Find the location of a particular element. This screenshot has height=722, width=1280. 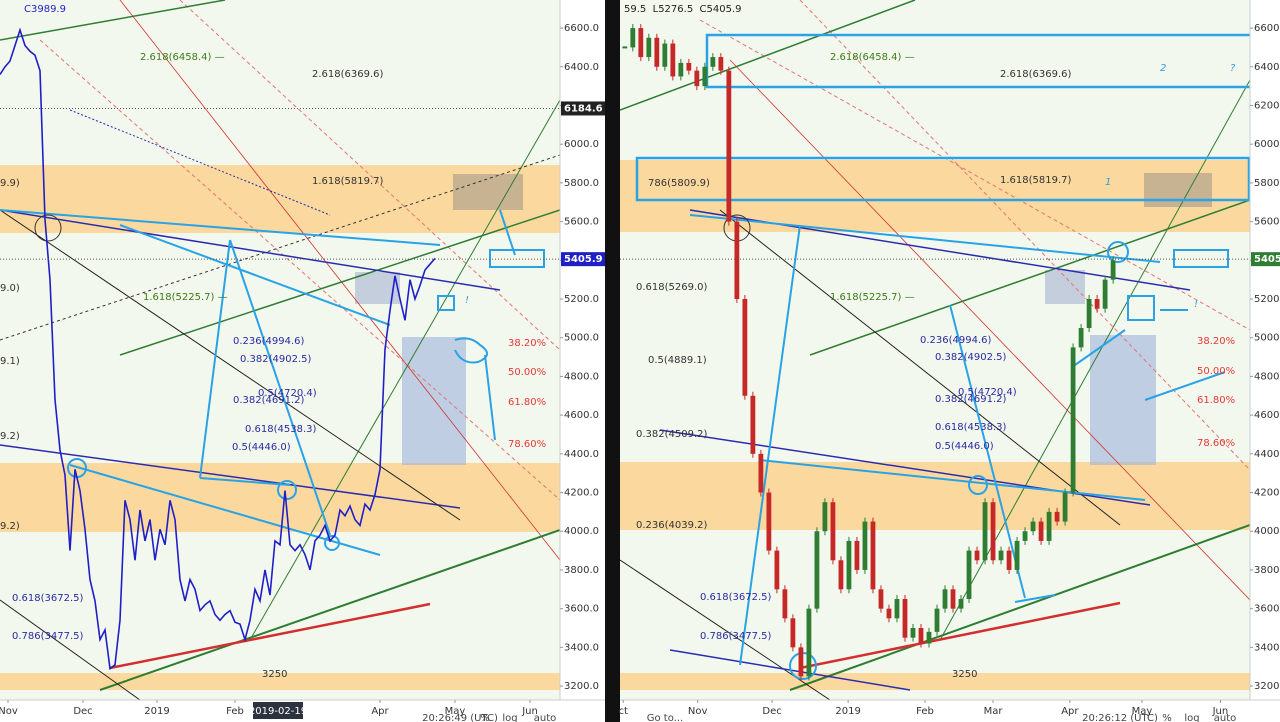

annotation: 9.9) is located at coordinates (10, 183).